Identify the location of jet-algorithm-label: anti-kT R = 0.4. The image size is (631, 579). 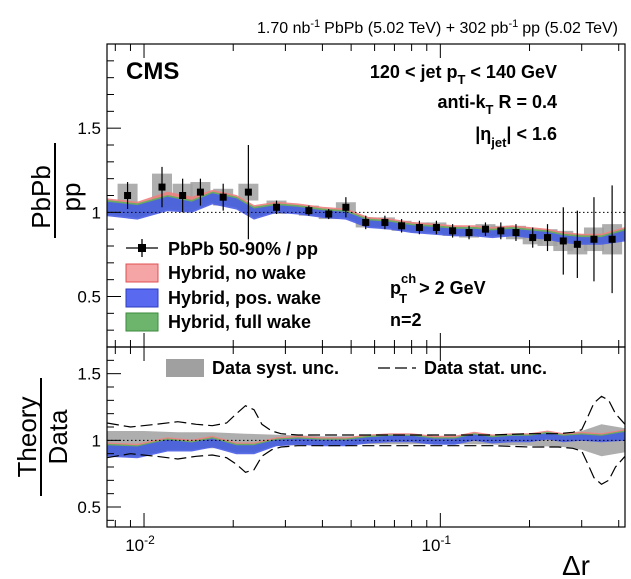
(497, 104).